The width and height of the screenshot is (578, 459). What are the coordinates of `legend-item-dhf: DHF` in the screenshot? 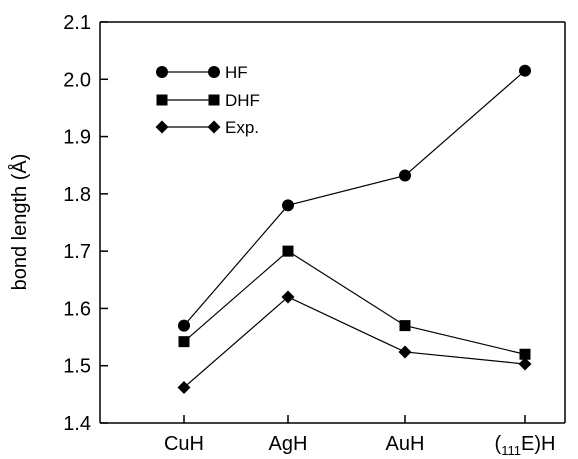 It's located at (208, 100).